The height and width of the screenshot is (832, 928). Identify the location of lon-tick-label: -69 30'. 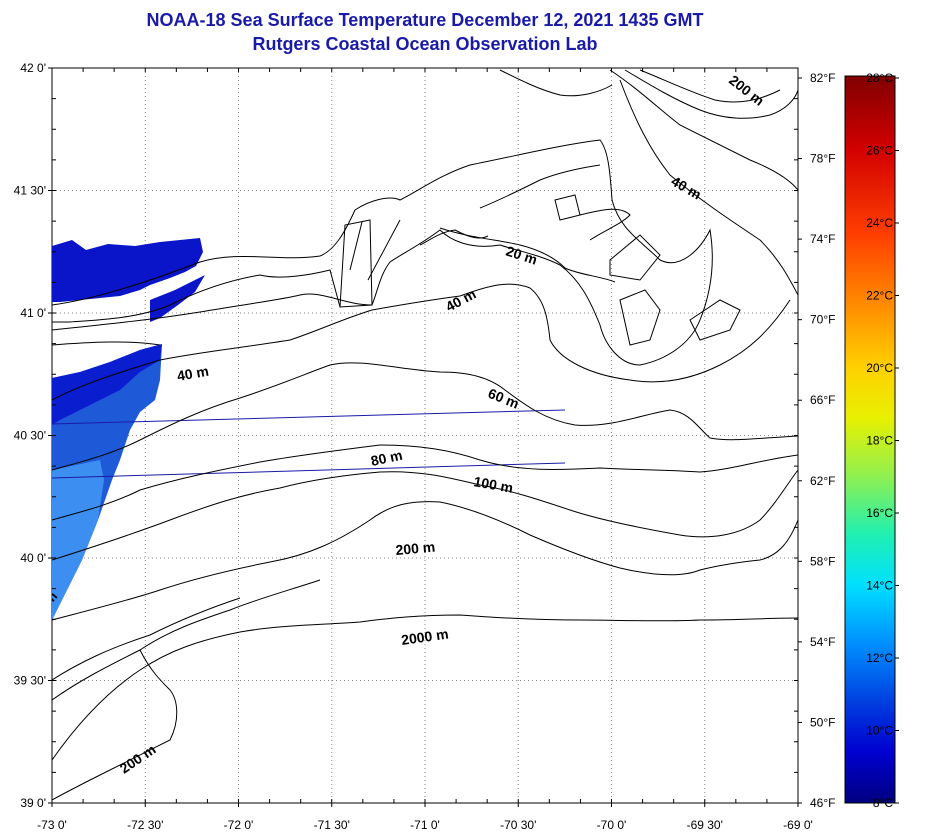
(705, 825).